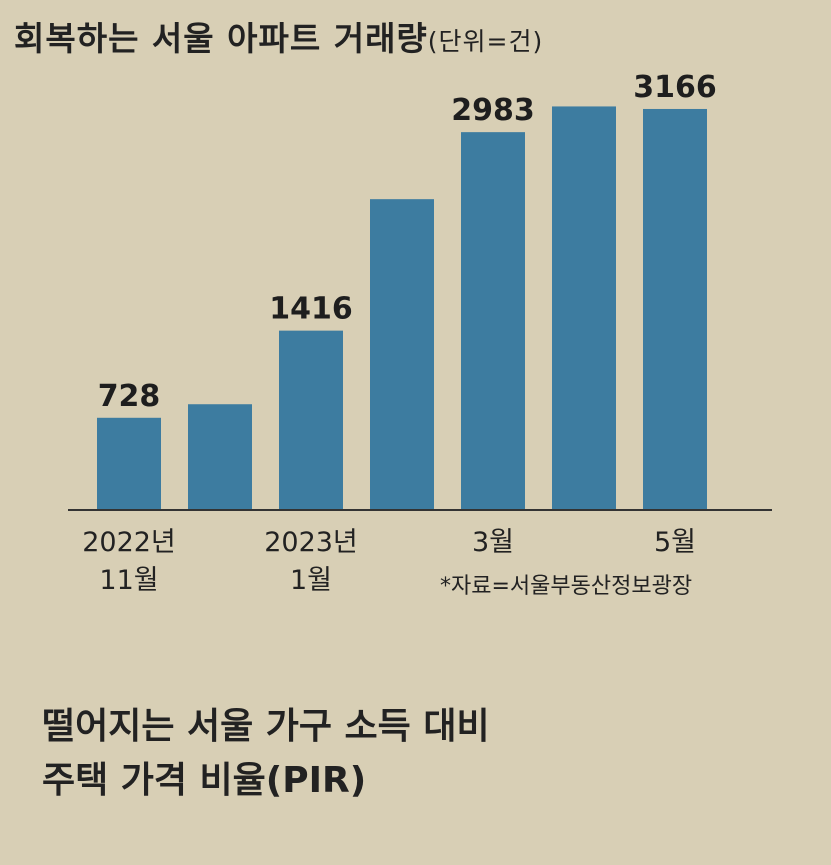 The height and width of the screenshot is (865, 831). What do you see at coordinates (493, 542) in the screenshot?
I see `x-tick-label: 3월` at bounding box center [493, 542].